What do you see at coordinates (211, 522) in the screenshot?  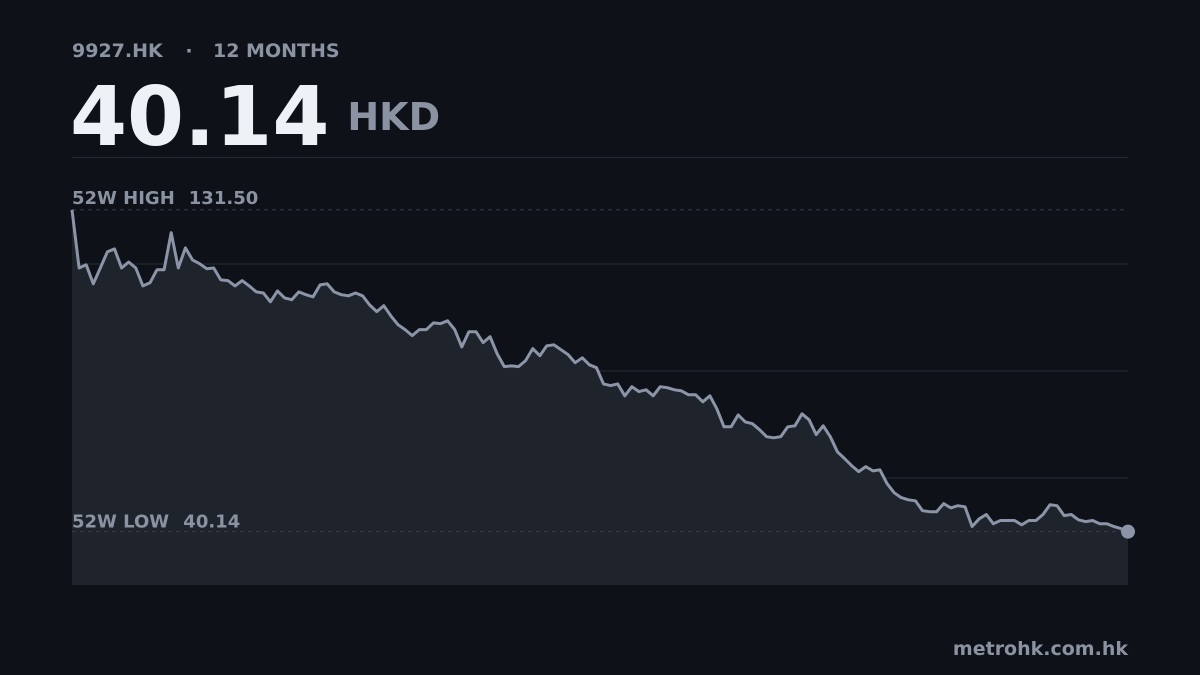 I see `low-value: 40.14` at bounding box center [211, 522].